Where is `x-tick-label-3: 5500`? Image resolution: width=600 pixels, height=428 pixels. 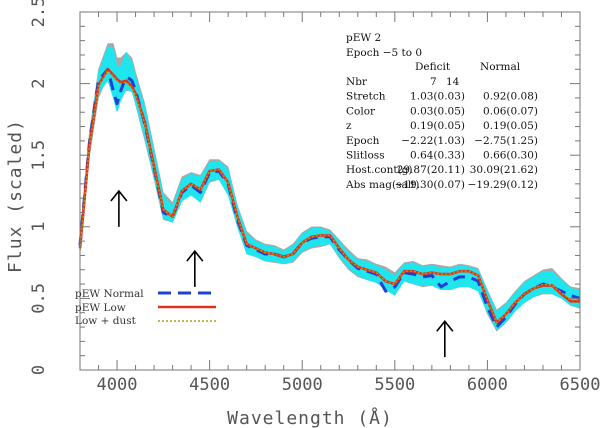
x-tick-label-3: 5500 is located at coordinates (394, 385).